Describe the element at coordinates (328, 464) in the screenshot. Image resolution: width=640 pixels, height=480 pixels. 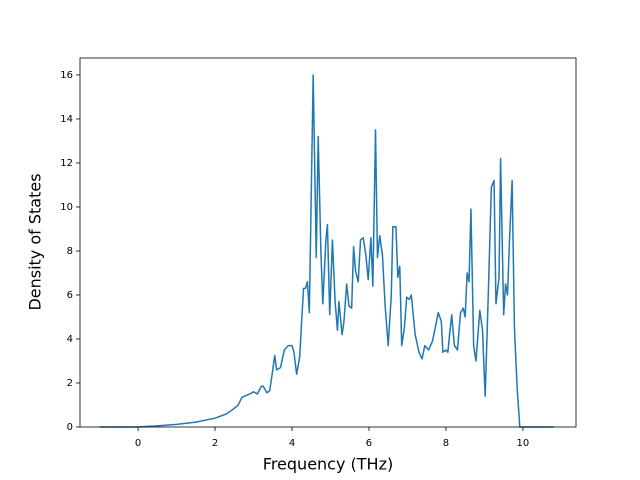
I see `x-axis-label: Frequency (THz)` at that location.